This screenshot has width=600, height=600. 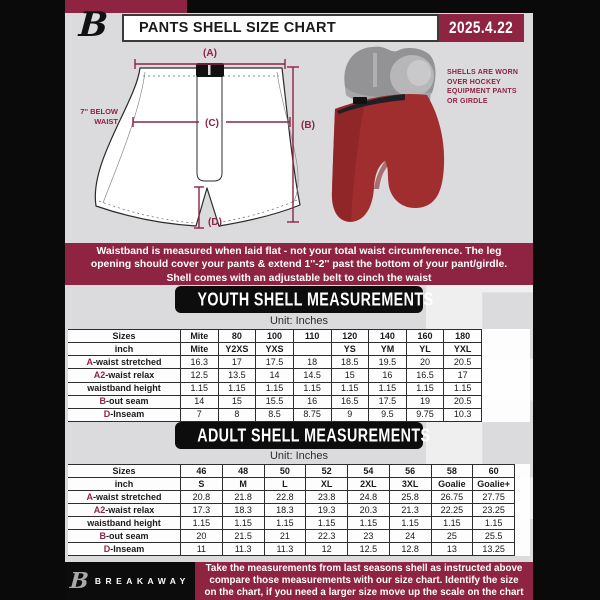 What do you see at coordinates (275, 337) in the screenshot?
I see `table-row: Sizes Mite 80 100 110 120 140 160 180` at bounding box center [275, 337].